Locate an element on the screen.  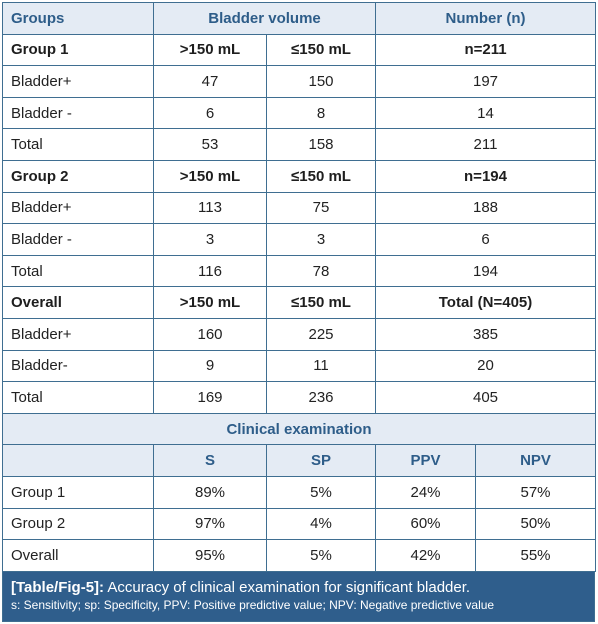
cell-gt: 160 is located at coordinates (210, 334).